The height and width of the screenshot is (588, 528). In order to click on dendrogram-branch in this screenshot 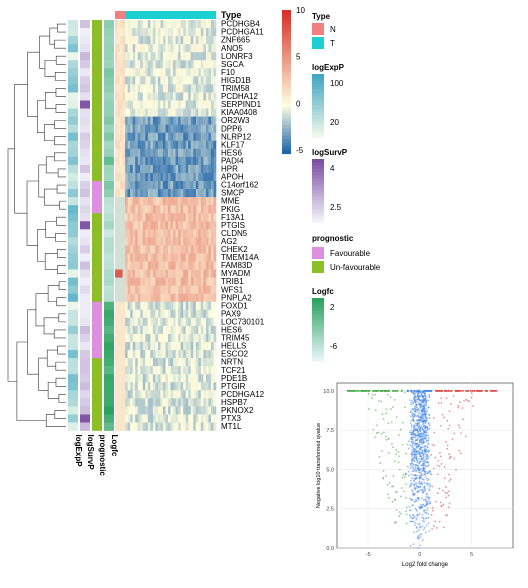, I will do `click(12, 265)`.